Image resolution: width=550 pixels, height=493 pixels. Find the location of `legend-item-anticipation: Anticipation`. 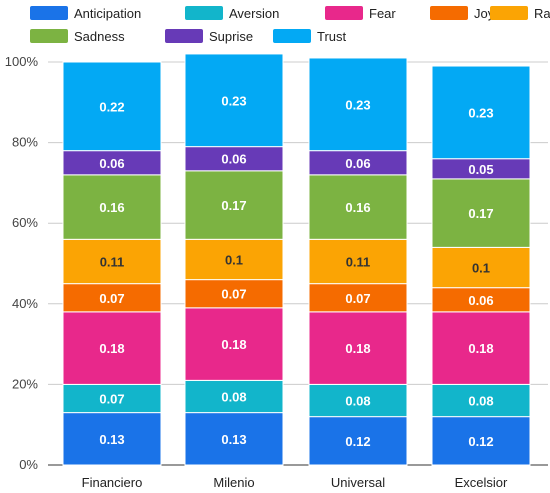

legend-item-anticipation: Anticipation is located at coordinates (85, 13).